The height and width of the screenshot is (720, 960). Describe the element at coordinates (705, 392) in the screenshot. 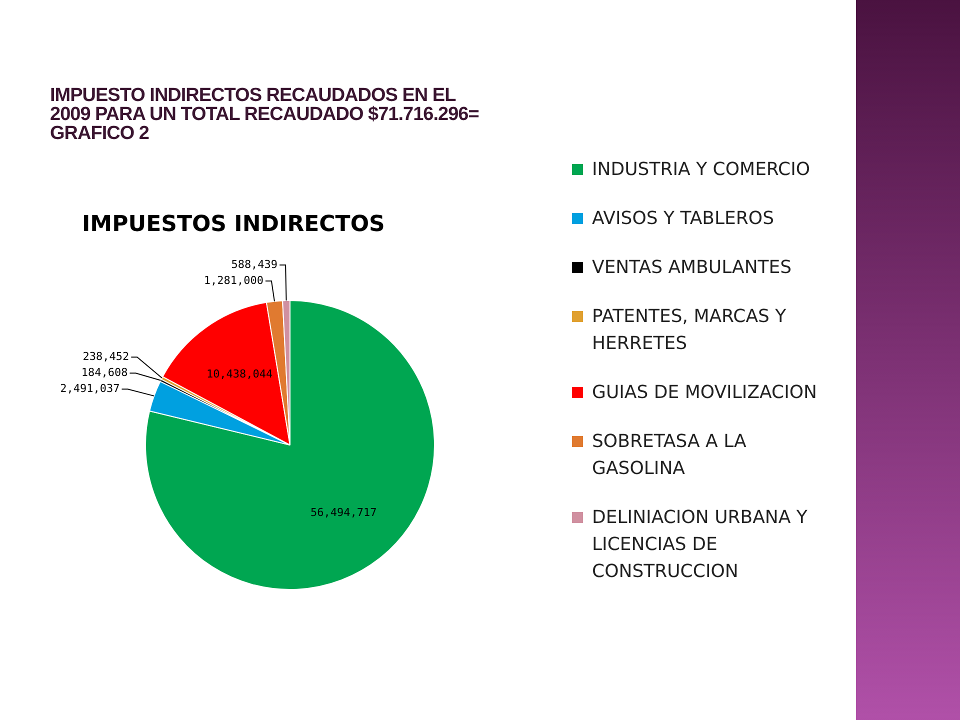

I see `legend-label: GUIAS DE MOVILIZACION` at that location.